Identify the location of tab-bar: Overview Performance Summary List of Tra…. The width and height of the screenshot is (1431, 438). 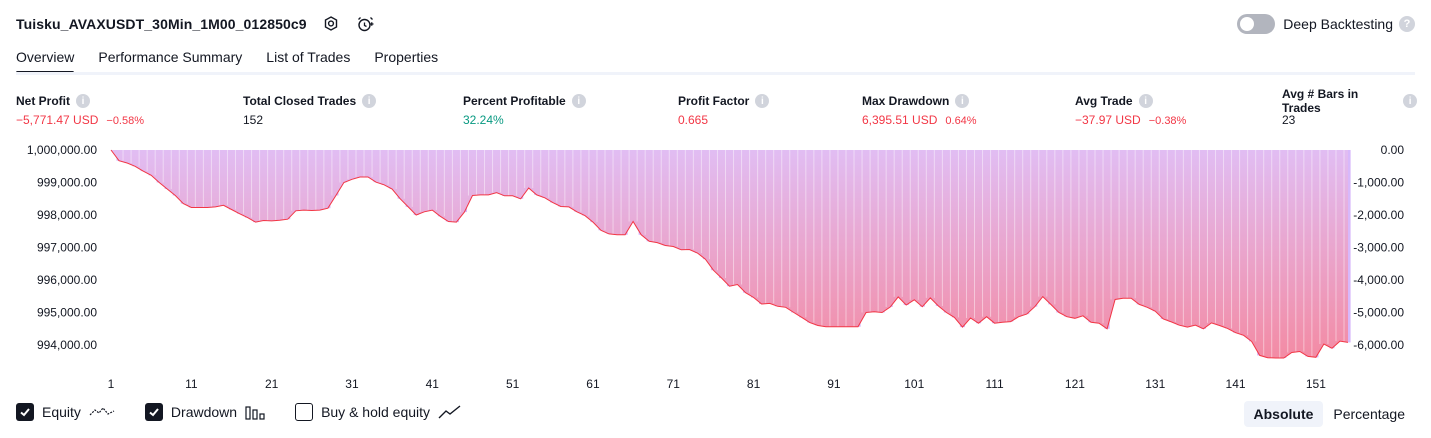
(239, 59).